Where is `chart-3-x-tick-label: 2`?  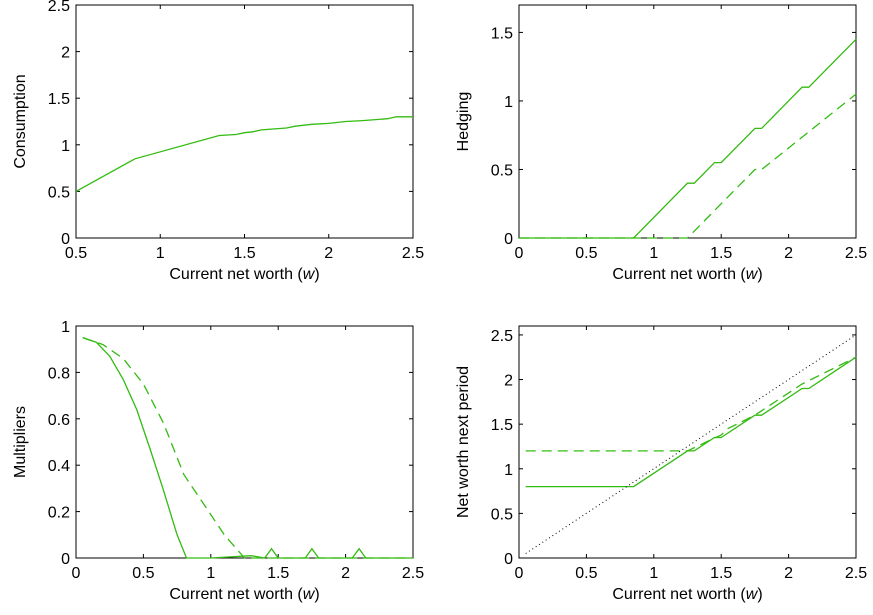 chart-3-x-tick-label: 2 is located at coordinates (788, 573).